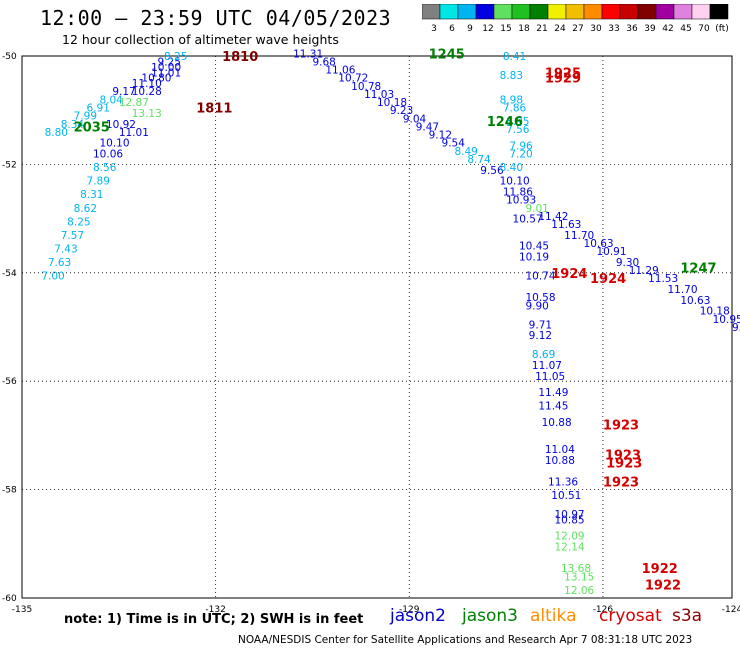  What do you see at coordinates (447, 54) in the screenshot?
I see `pass-time-label: 1245` at bounding box center [447, 54].